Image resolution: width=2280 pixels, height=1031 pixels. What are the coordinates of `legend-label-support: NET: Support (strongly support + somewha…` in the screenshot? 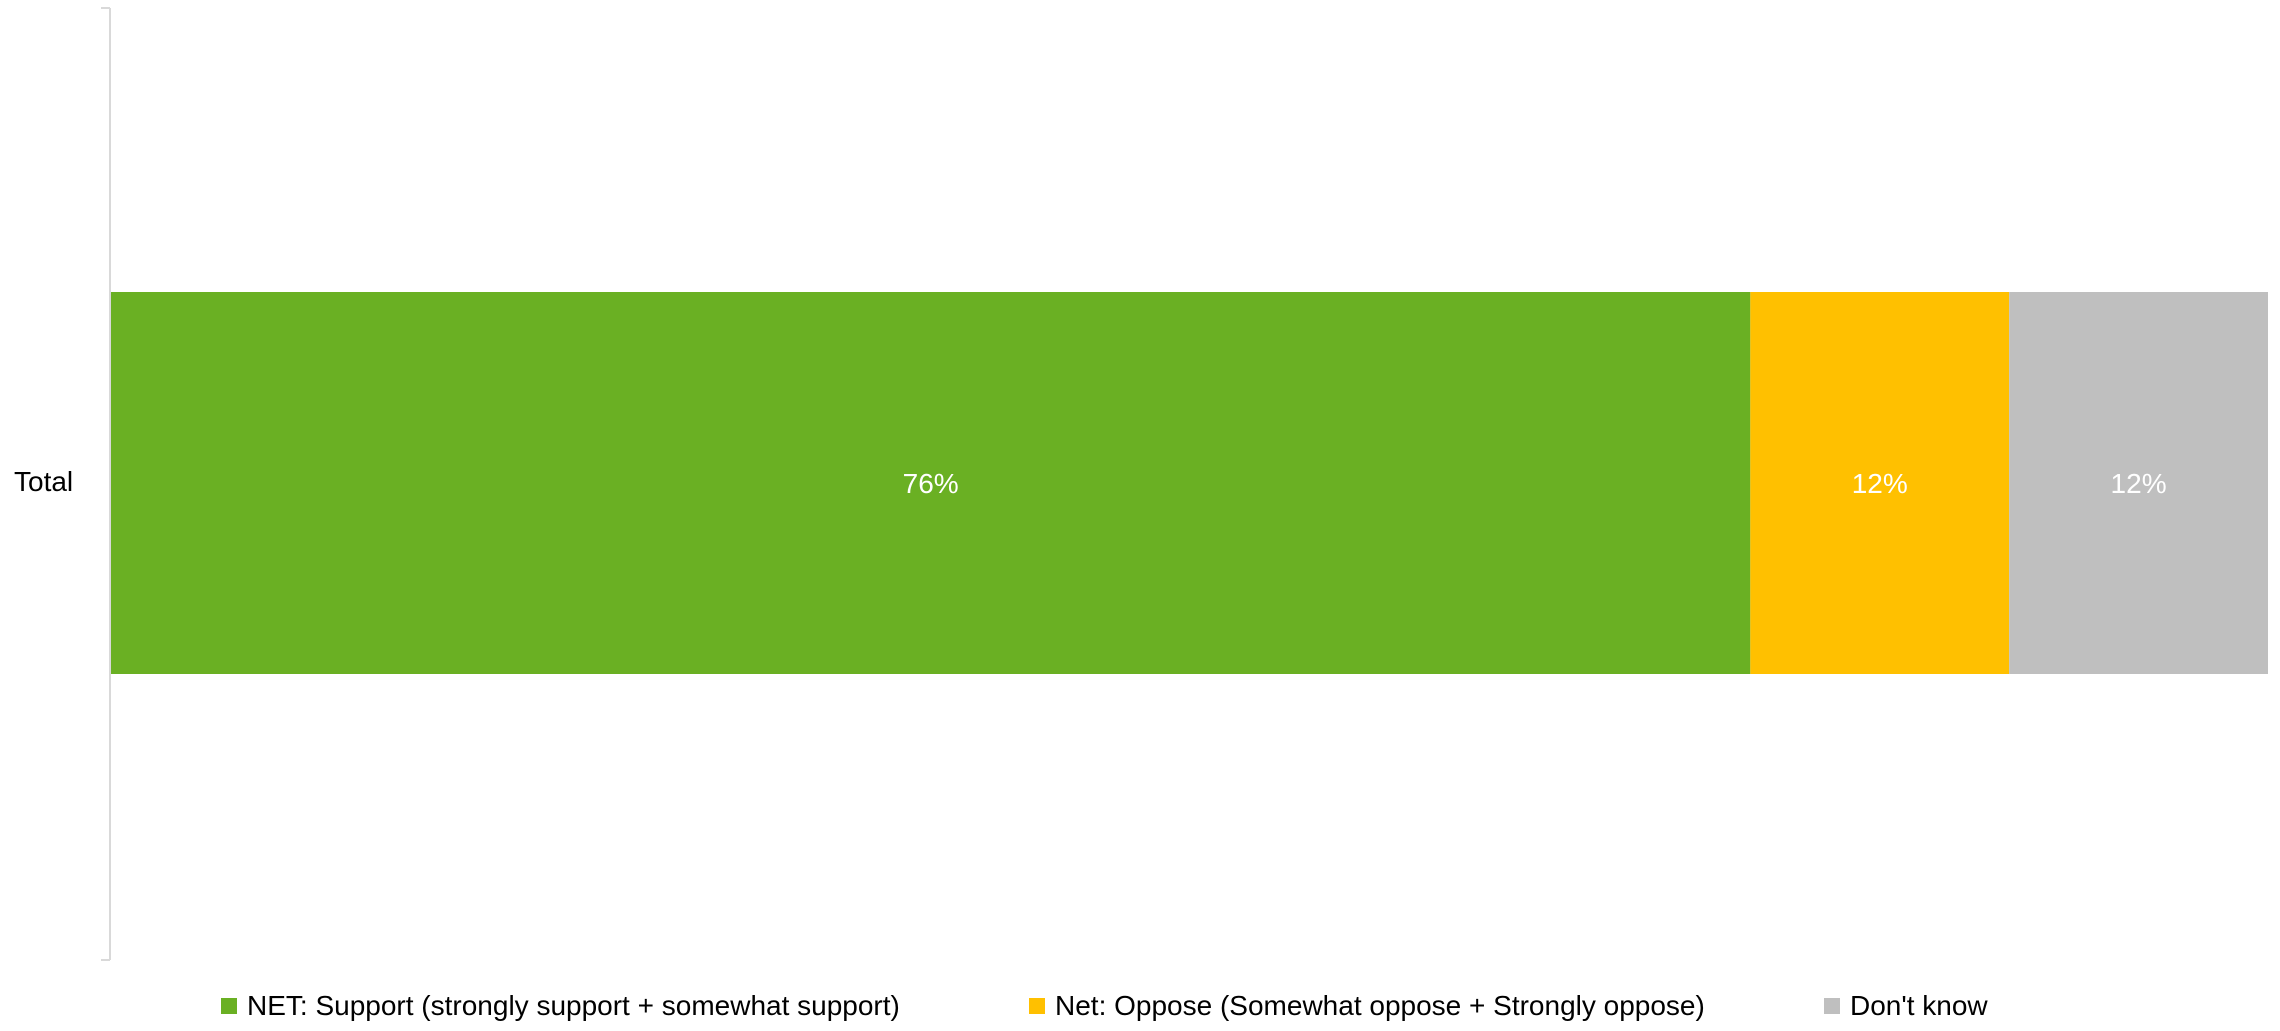 It's located at (573, 1005).